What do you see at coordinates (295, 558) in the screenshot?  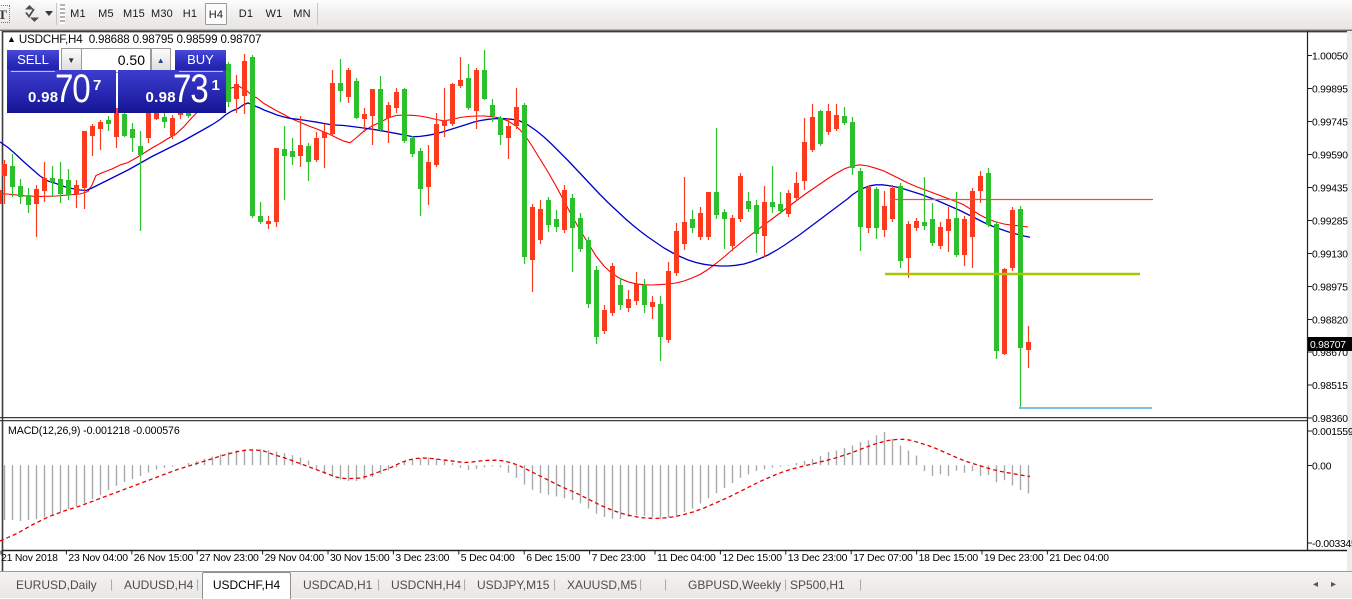 I see `svg-text: 29 Nov 04:00` at bounding box center [295, 558].